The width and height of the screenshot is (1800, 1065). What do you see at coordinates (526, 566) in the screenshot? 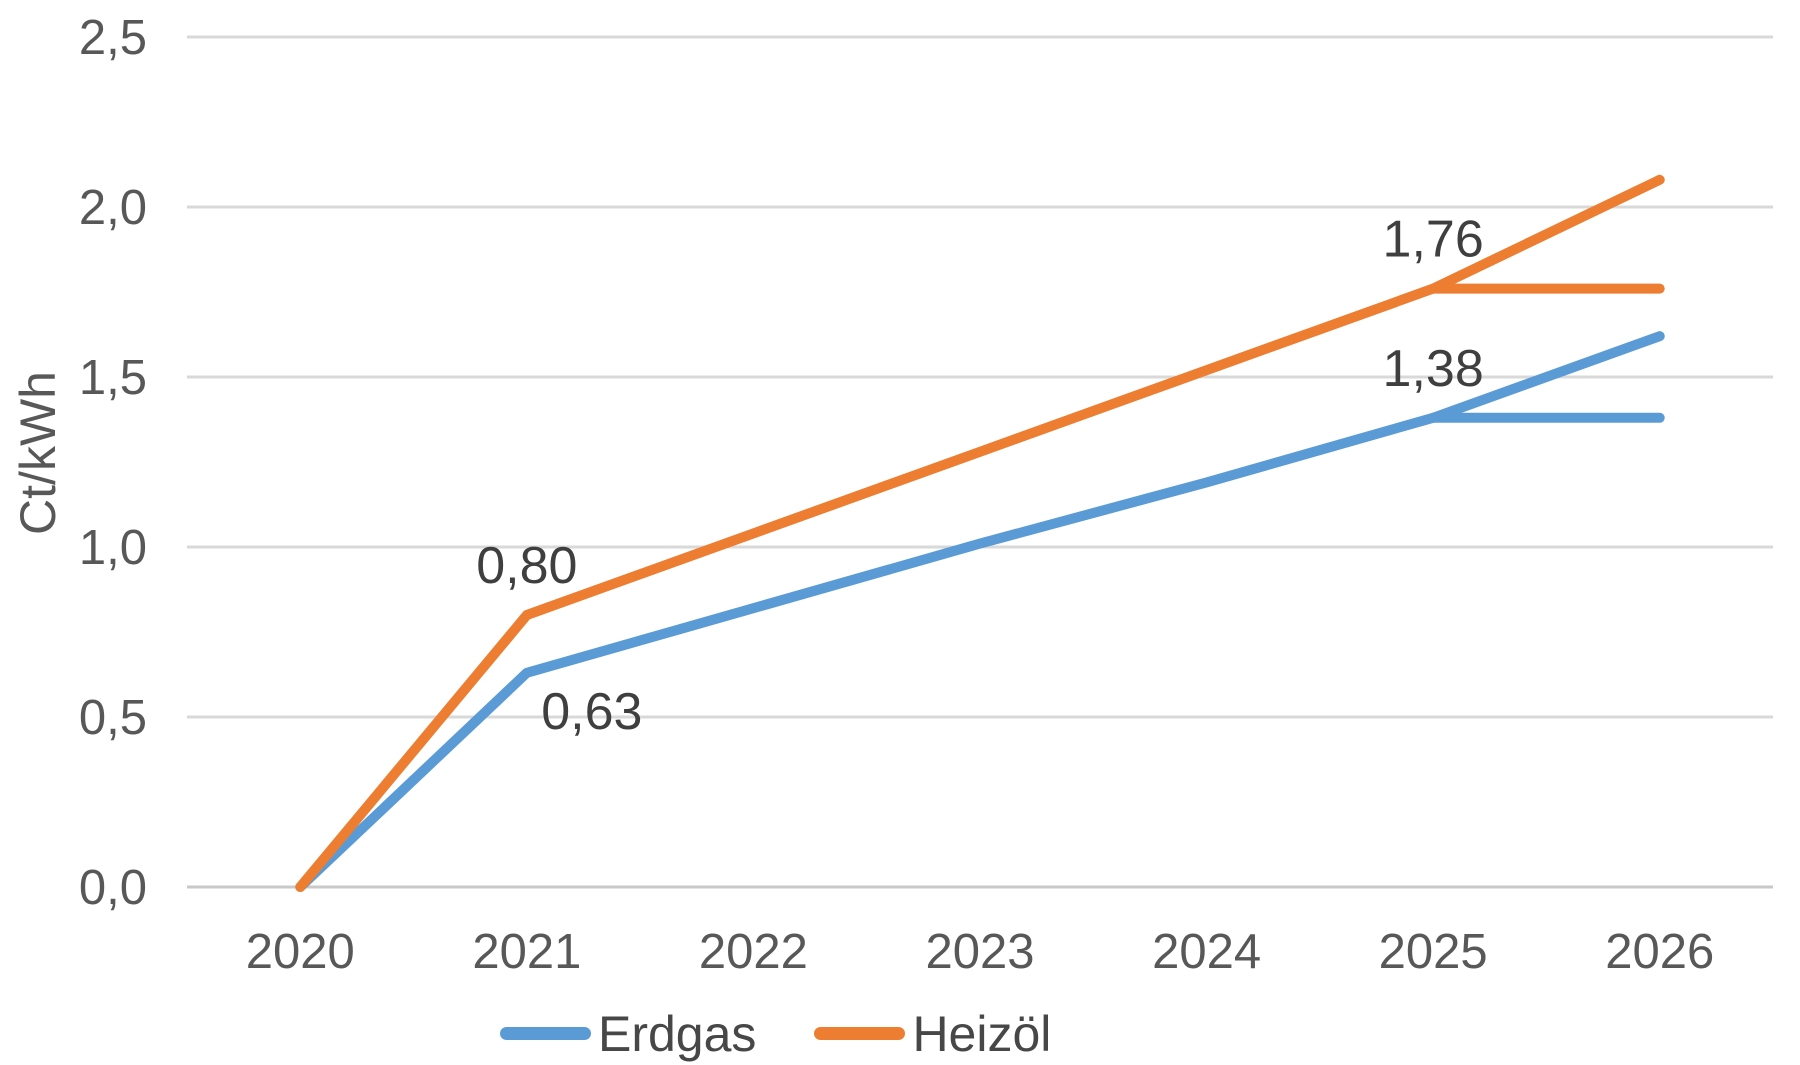
I see `data-label-heizol-2021: 0,80` at bounding box center [526, 566].